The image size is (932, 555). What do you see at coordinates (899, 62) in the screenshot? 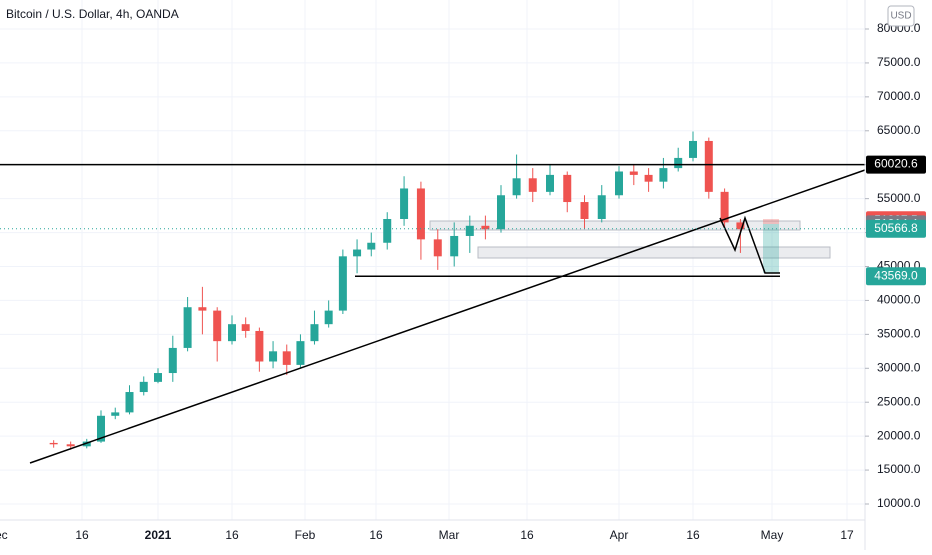
I see `y-tick-label: 75000.0` at bounding box center [899, 62].